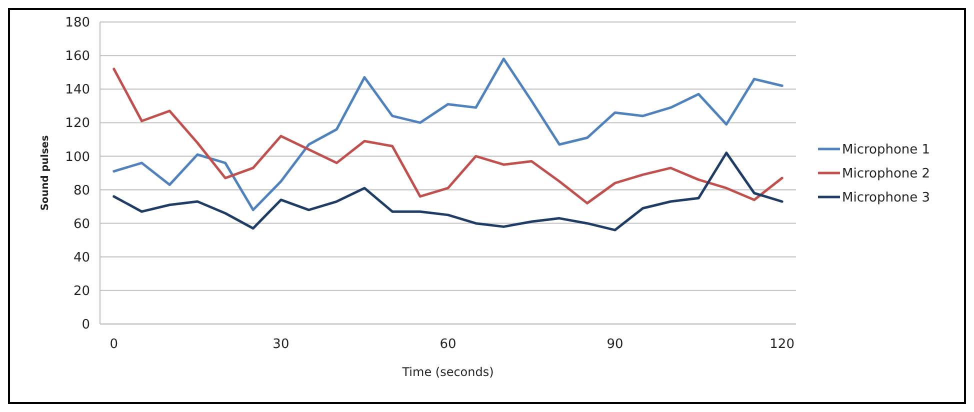 The image size is (974, 412). What do you see at coordinates (81, 190) in the screenshot?
I see `y-tick-label: 80` at bounding box center [81, 190].